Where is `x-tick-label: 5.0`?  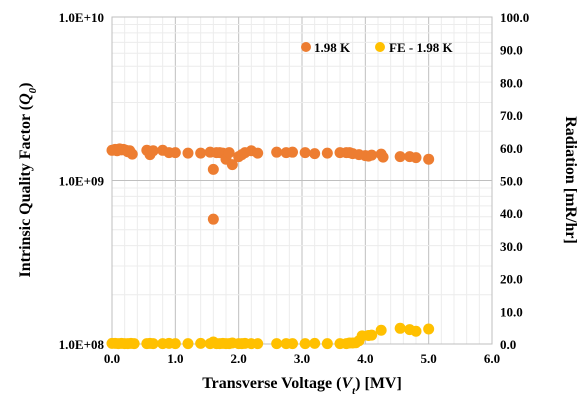 x-tick-label: 5.0 is located at coordinates (429, 358).